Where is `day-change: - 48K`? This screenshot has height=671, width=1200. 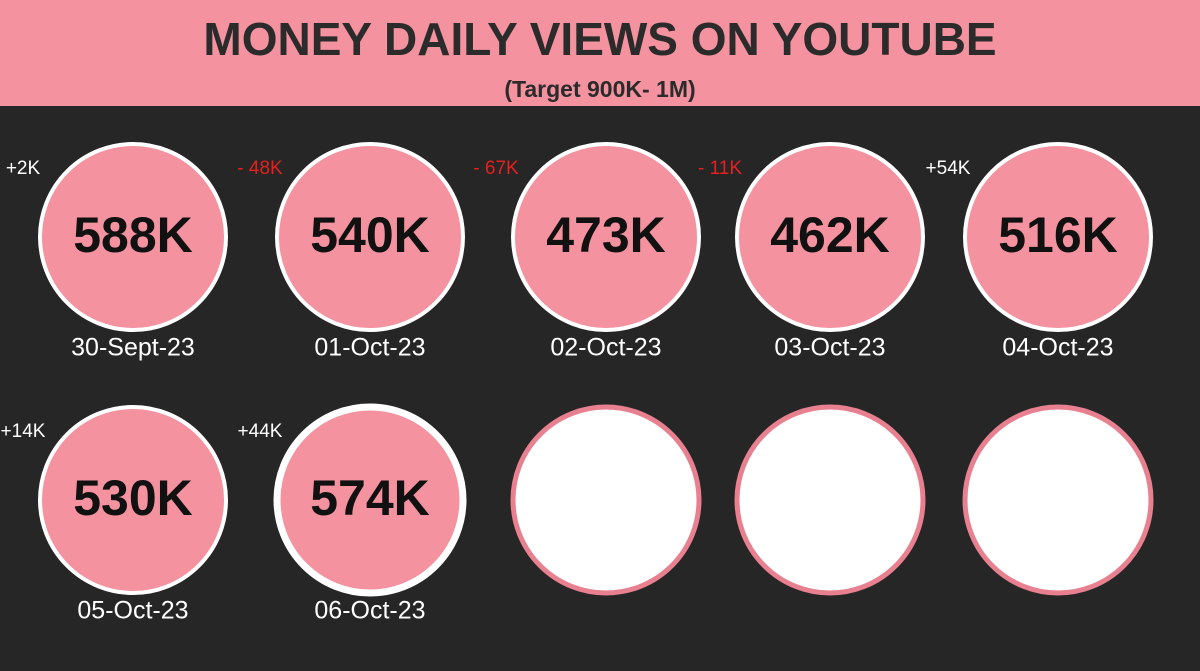 day-change: - 48K is located at coordinates (260, 168).